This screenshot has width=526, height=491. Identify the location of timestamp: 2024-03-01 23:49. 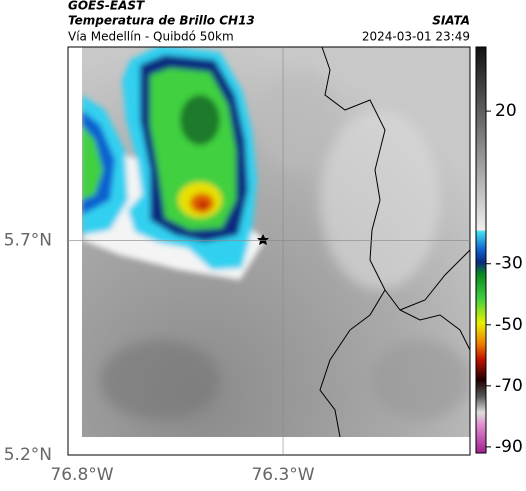
(416, 37).